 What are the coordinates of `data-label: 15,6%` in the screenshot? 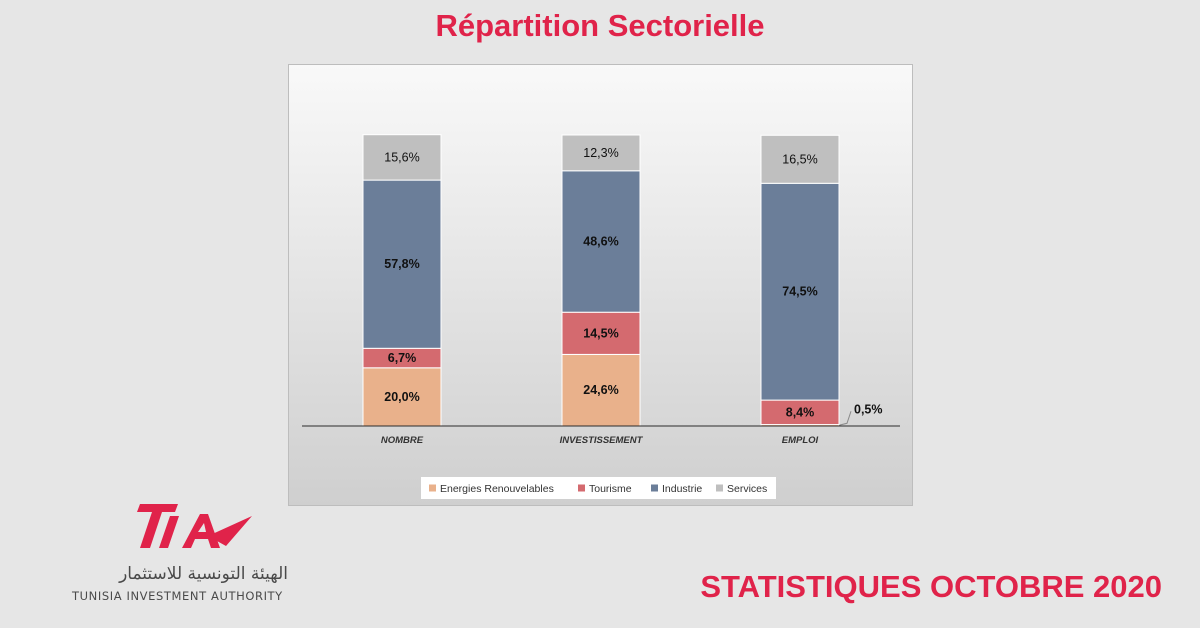 It's located at (401, 157).